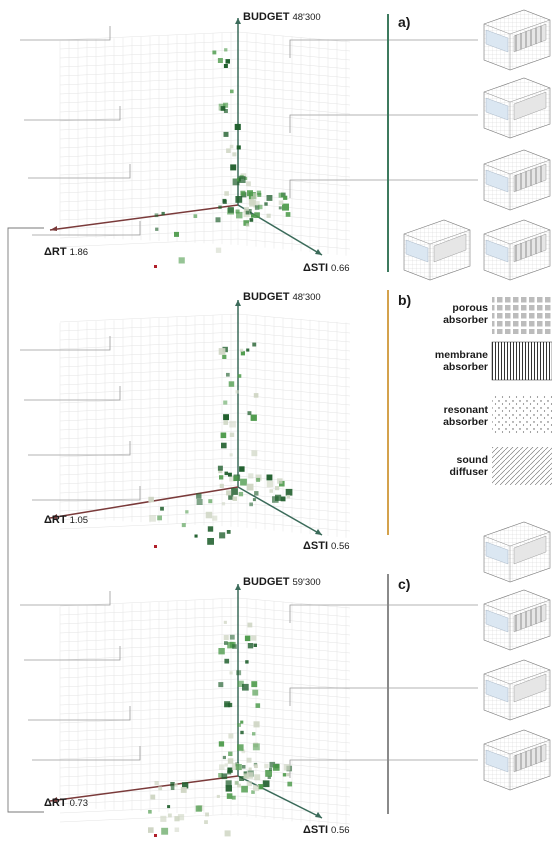 The width and height of the screenshot is (552, 841). I want to click on legend-swatch, so click(522, 315).